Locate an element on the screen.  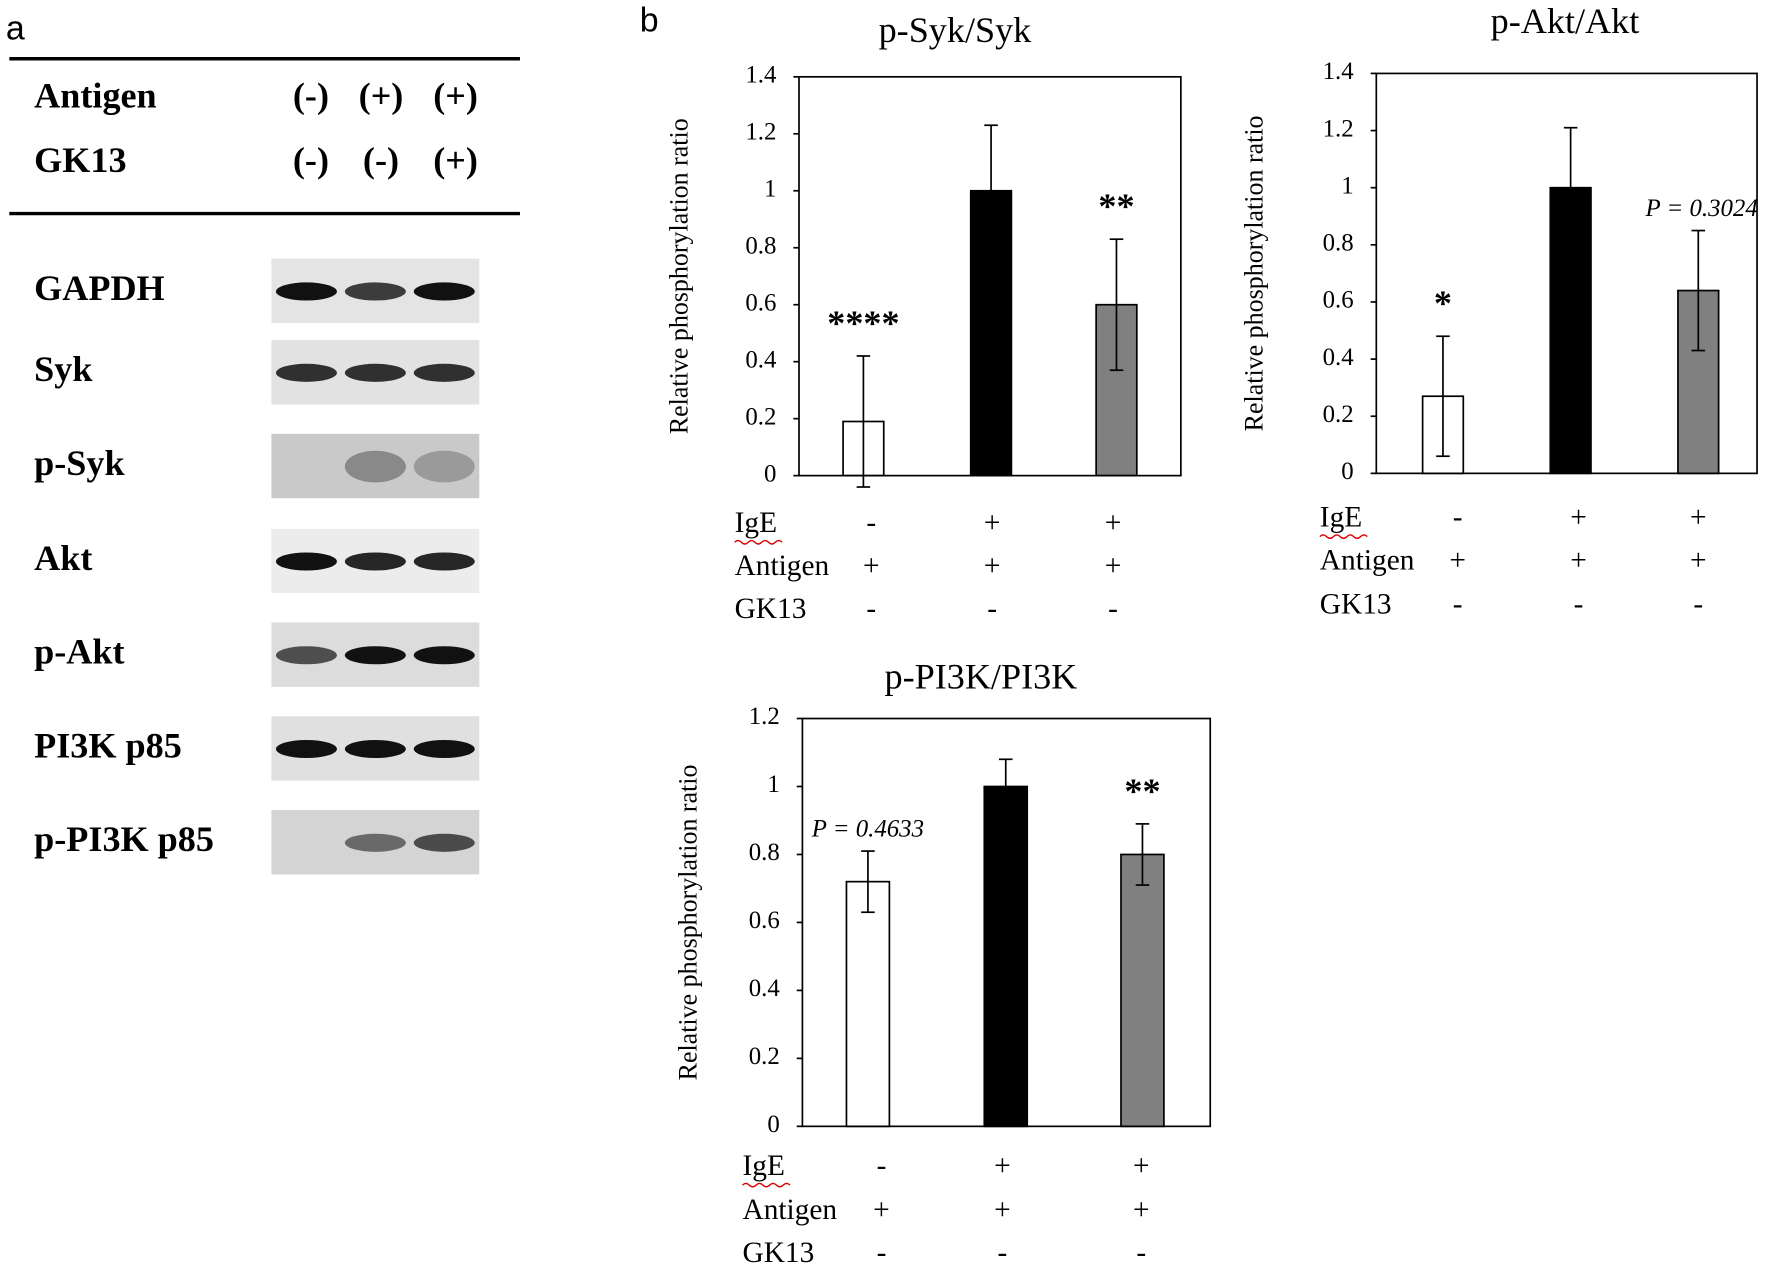
chart-title: p-Syk/Syk is located at coordinates (956, 30).